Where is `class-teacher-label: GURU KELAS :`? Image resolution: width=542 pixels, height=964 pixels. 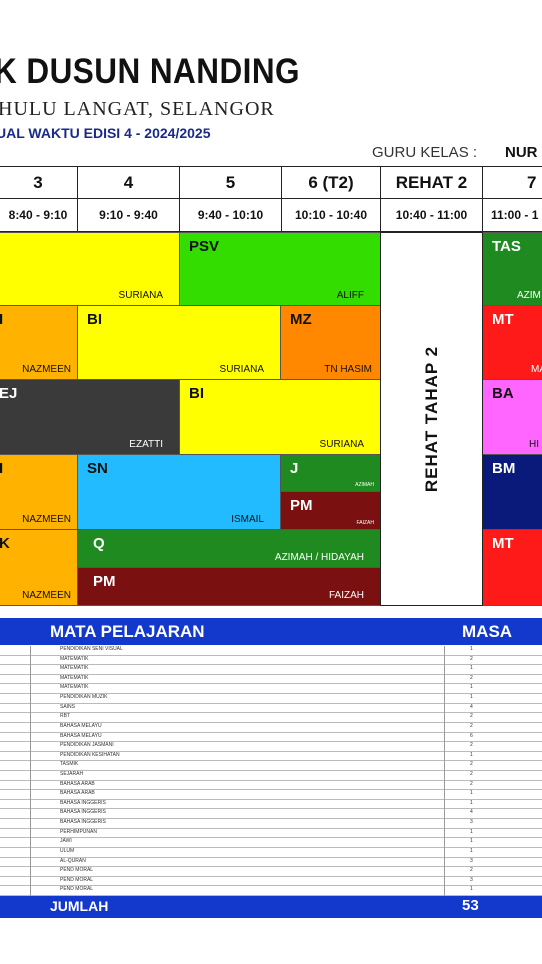 class-teacher-label: GURU KELAS : is located at coordinates (425, 152).